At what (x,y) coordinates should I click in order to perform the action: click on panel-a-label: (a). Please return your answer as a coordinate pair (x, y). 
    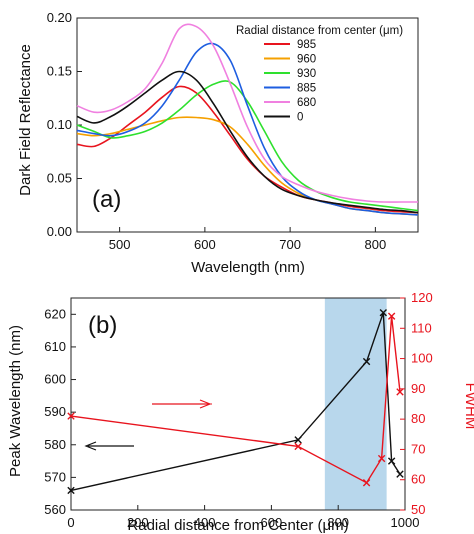
    Looking at the image, I should click on (106, 199).